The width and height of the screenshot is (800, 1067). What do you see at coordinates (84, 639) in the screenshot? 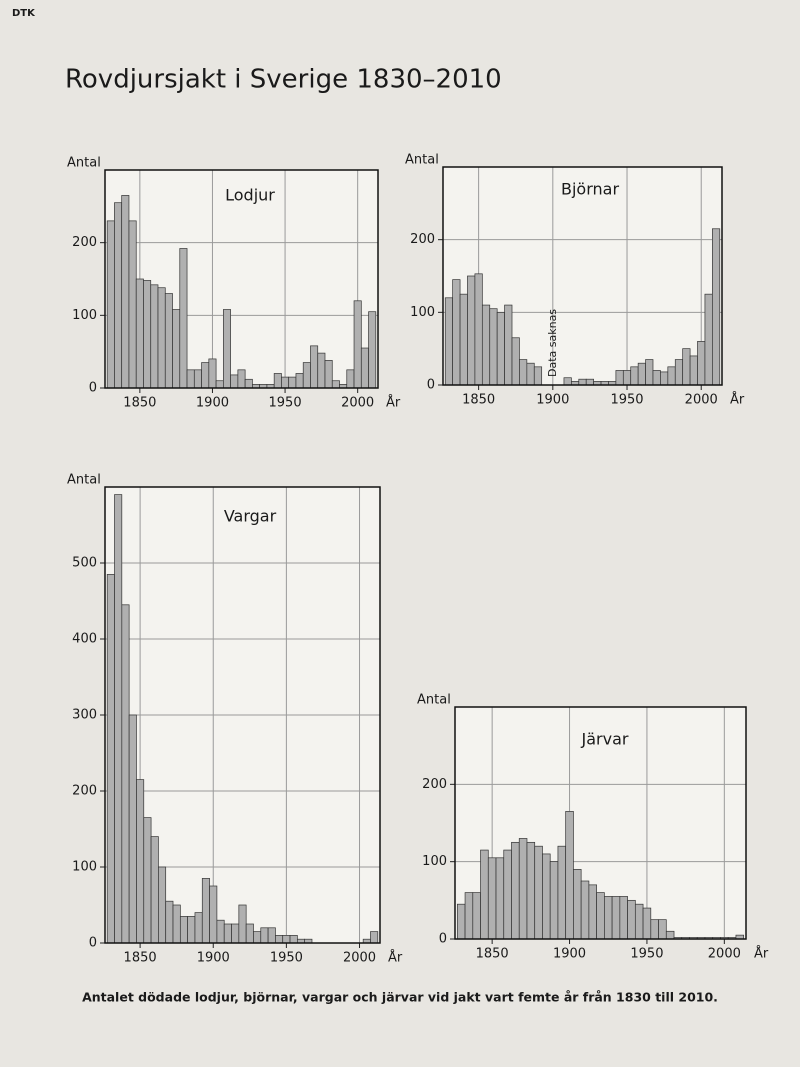
I see `y-tick-label: 400` at bounding box center [84, 639].